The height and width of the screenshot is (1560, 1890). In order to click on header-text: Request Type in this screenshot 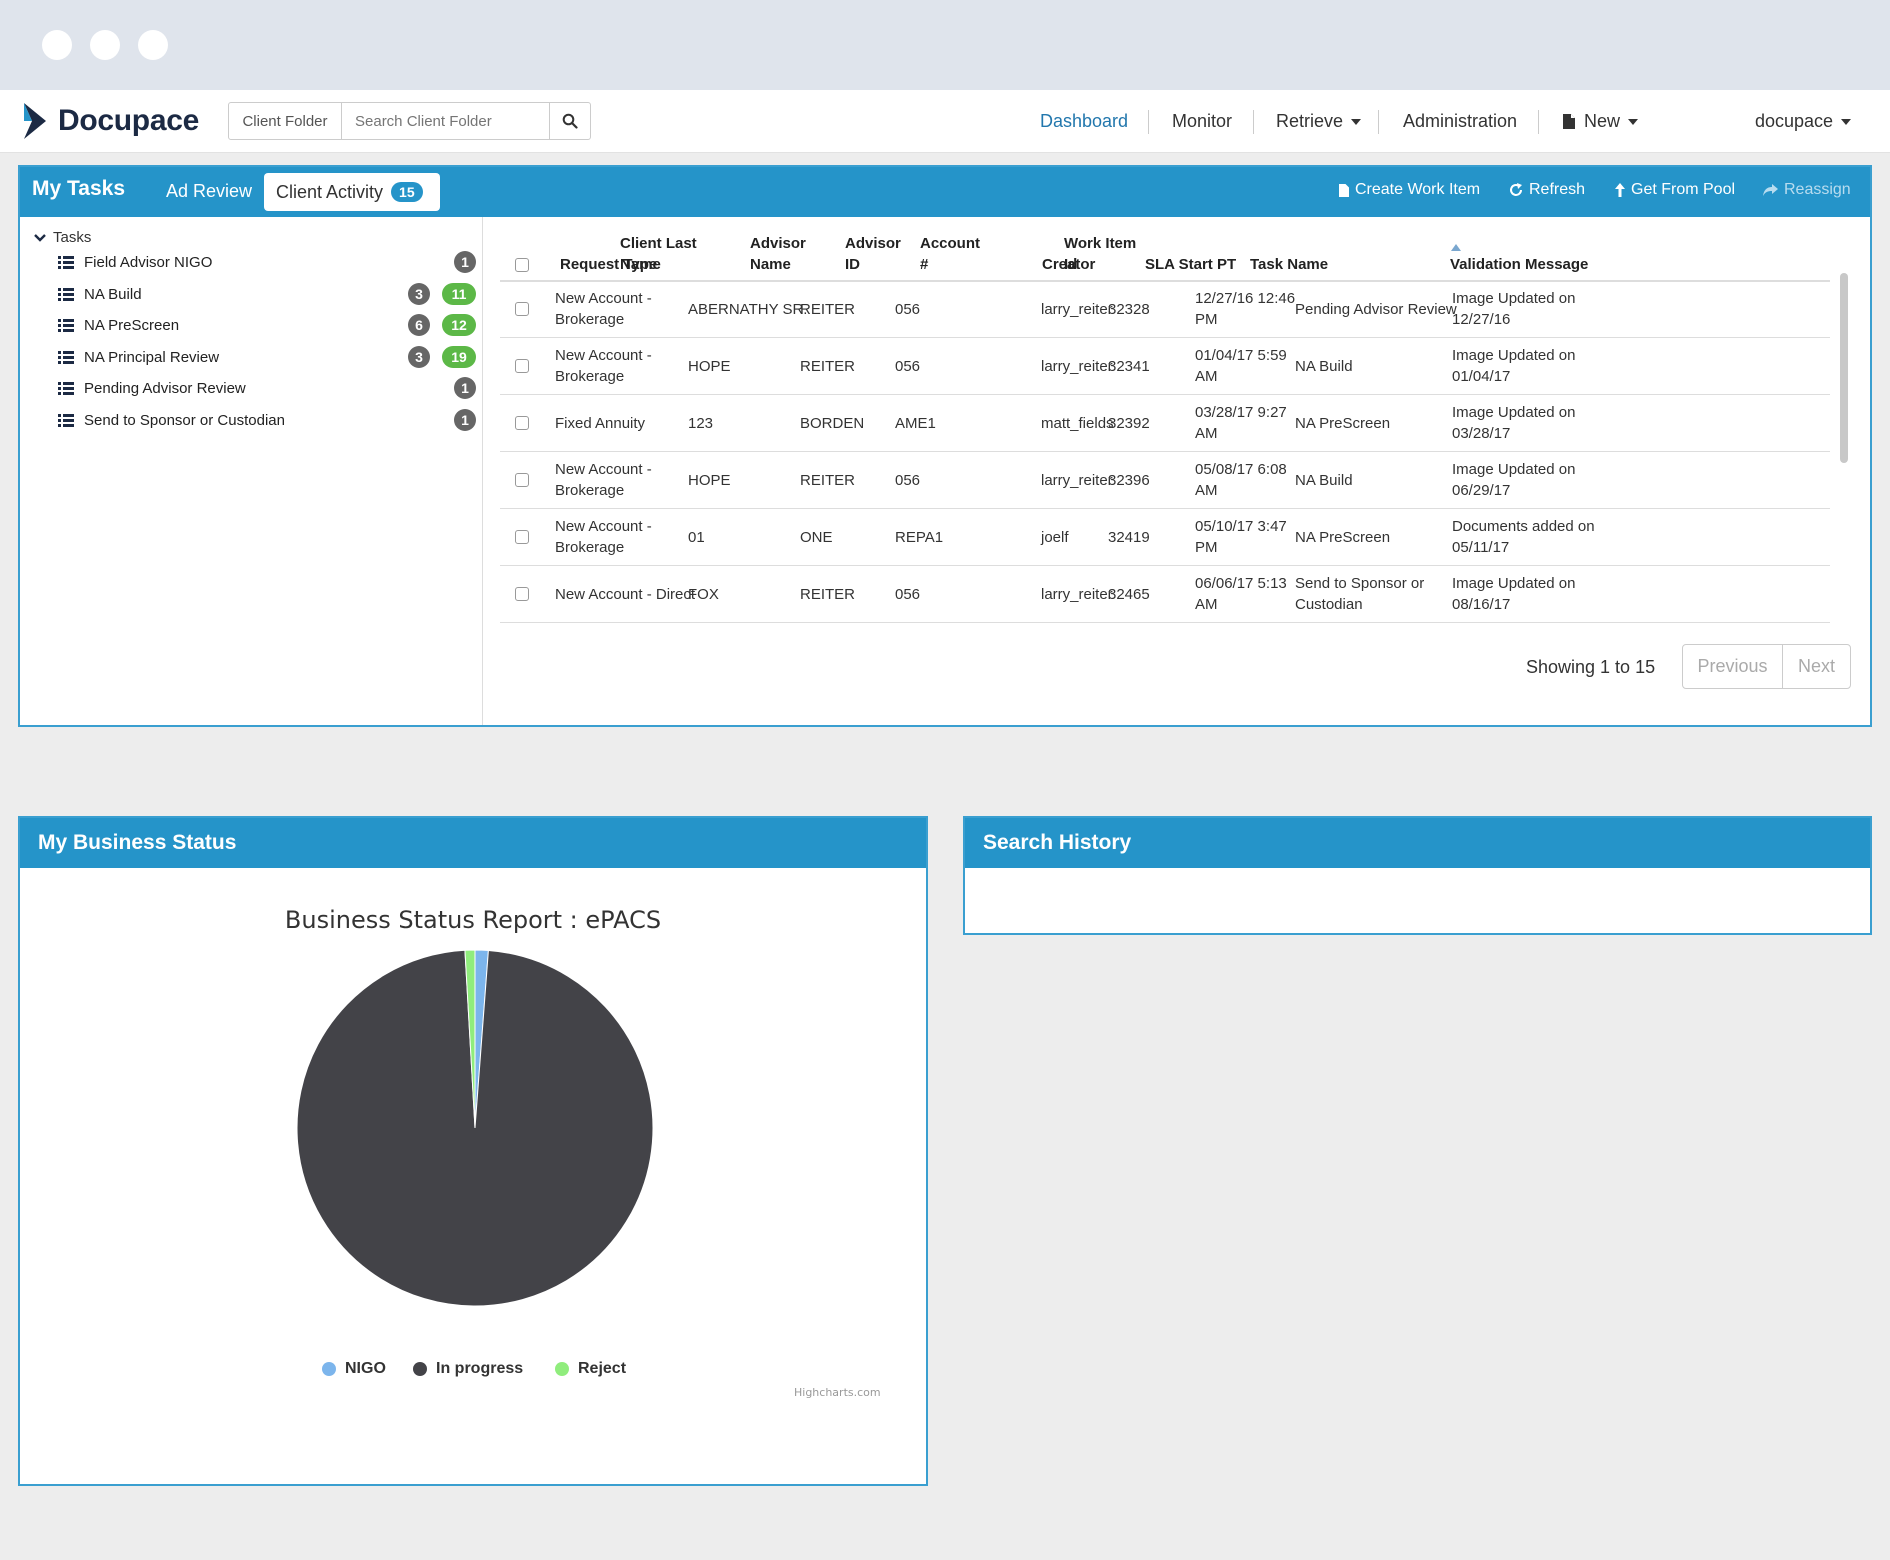, I will do `click(609, 264)`.